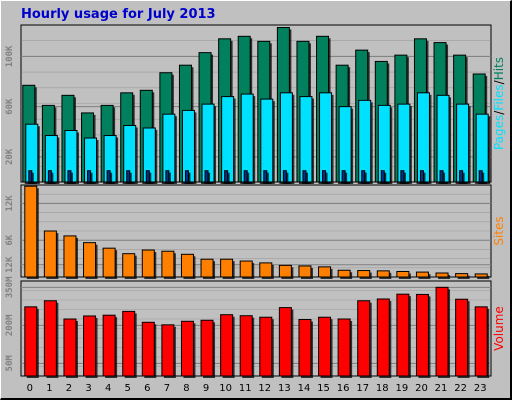  What do you see at coordinates (69, 388) in the screenshot?
I see `x-axis-label: 2` at bounding box center [69, 388].